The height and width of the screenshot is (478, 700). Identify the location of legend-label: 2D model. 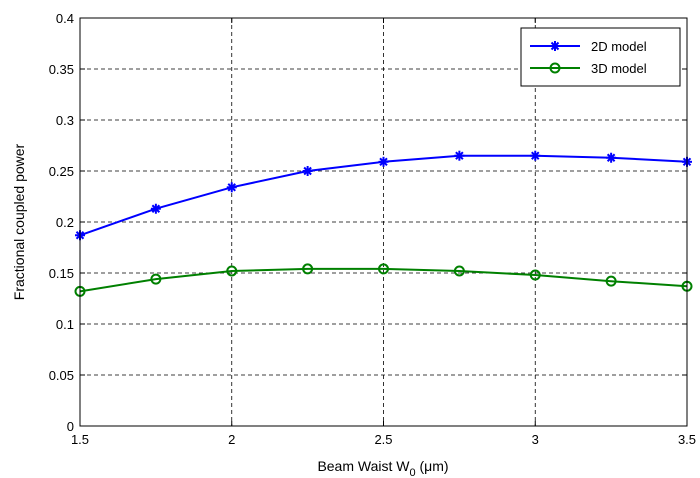
(619, 46).